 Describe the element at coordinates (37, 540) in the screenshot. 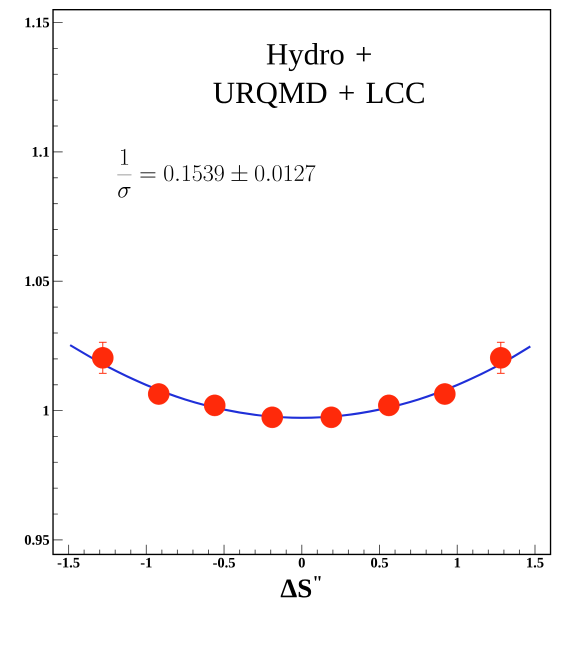

I see `y-tick-label: 0.95` at that location.